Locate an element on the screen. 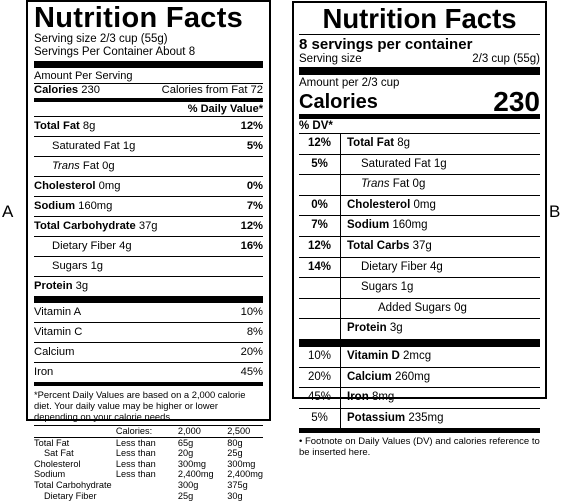  vitamin-name: Vitamin C is located at coordinates (58, 332).